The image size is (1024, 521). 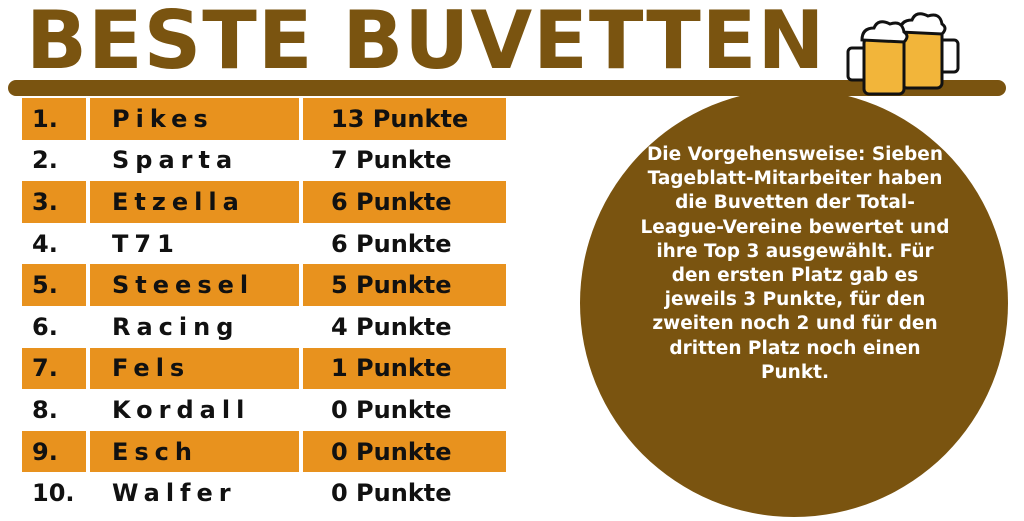 I want to click on club-cell: Steesel, so click(x=194, y=285).